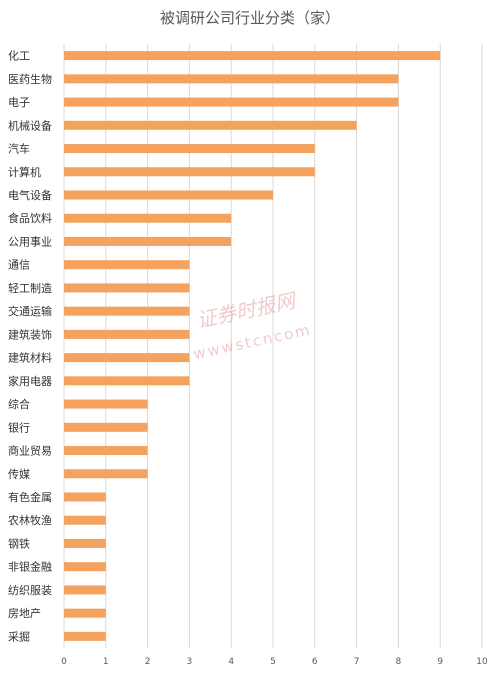  I want to click on x-tick-label: 5, so click(273, 662).